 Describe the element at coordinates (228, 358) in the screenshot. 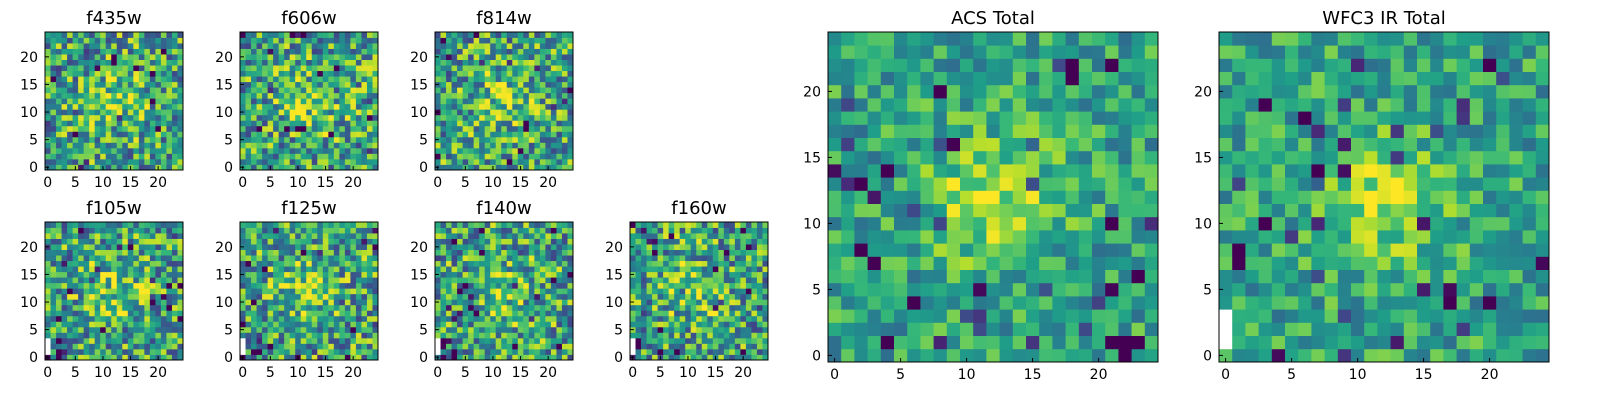

I see `y-tick-label: 0` at that location.